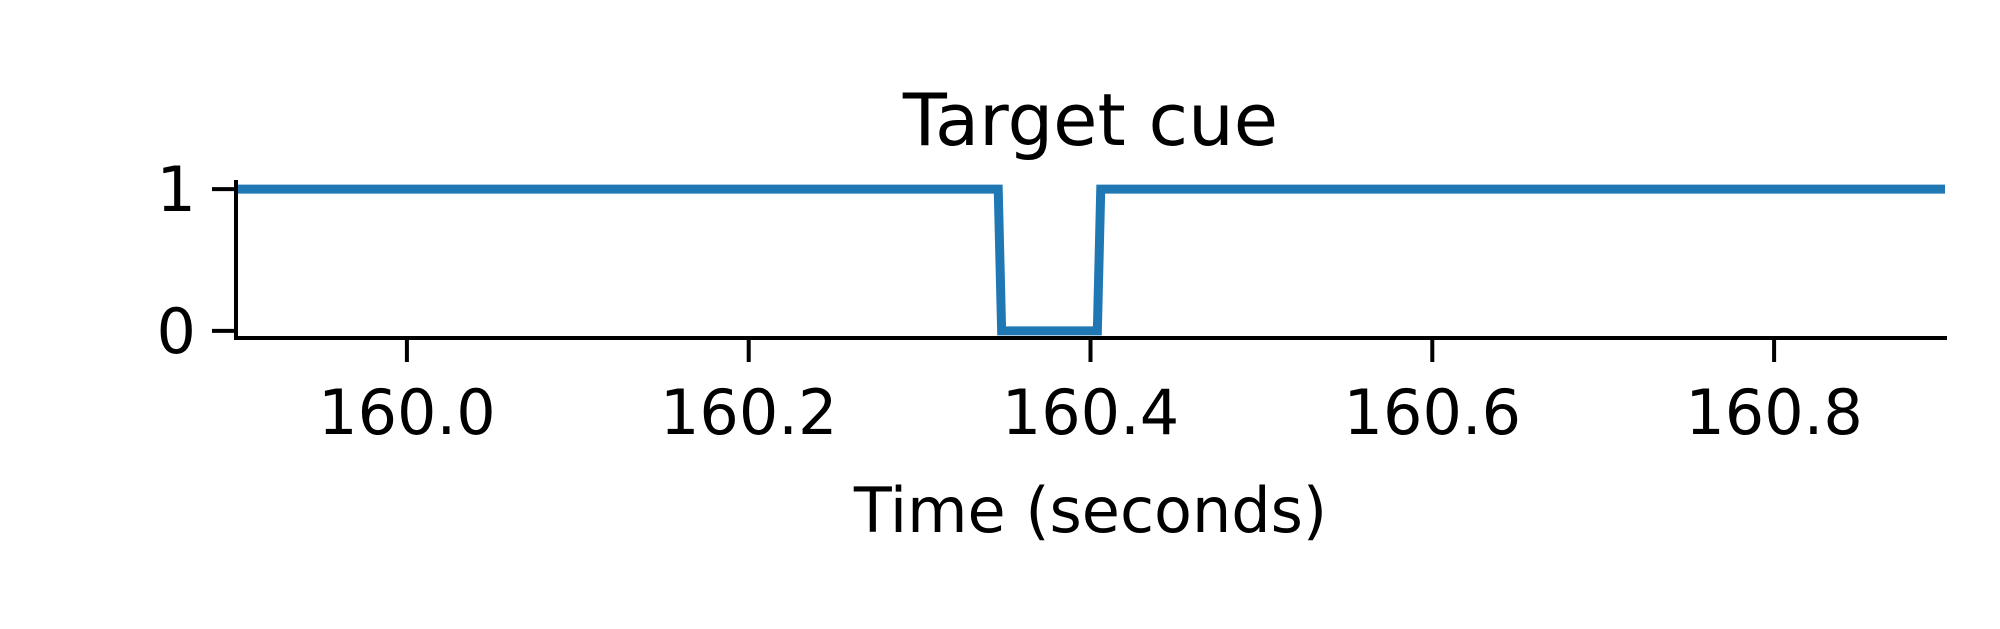  What do you see at coordinates (1433, 412) in the screenshot?
I see `x-tick-label: 160.6` at bounding box center [1433, 412].